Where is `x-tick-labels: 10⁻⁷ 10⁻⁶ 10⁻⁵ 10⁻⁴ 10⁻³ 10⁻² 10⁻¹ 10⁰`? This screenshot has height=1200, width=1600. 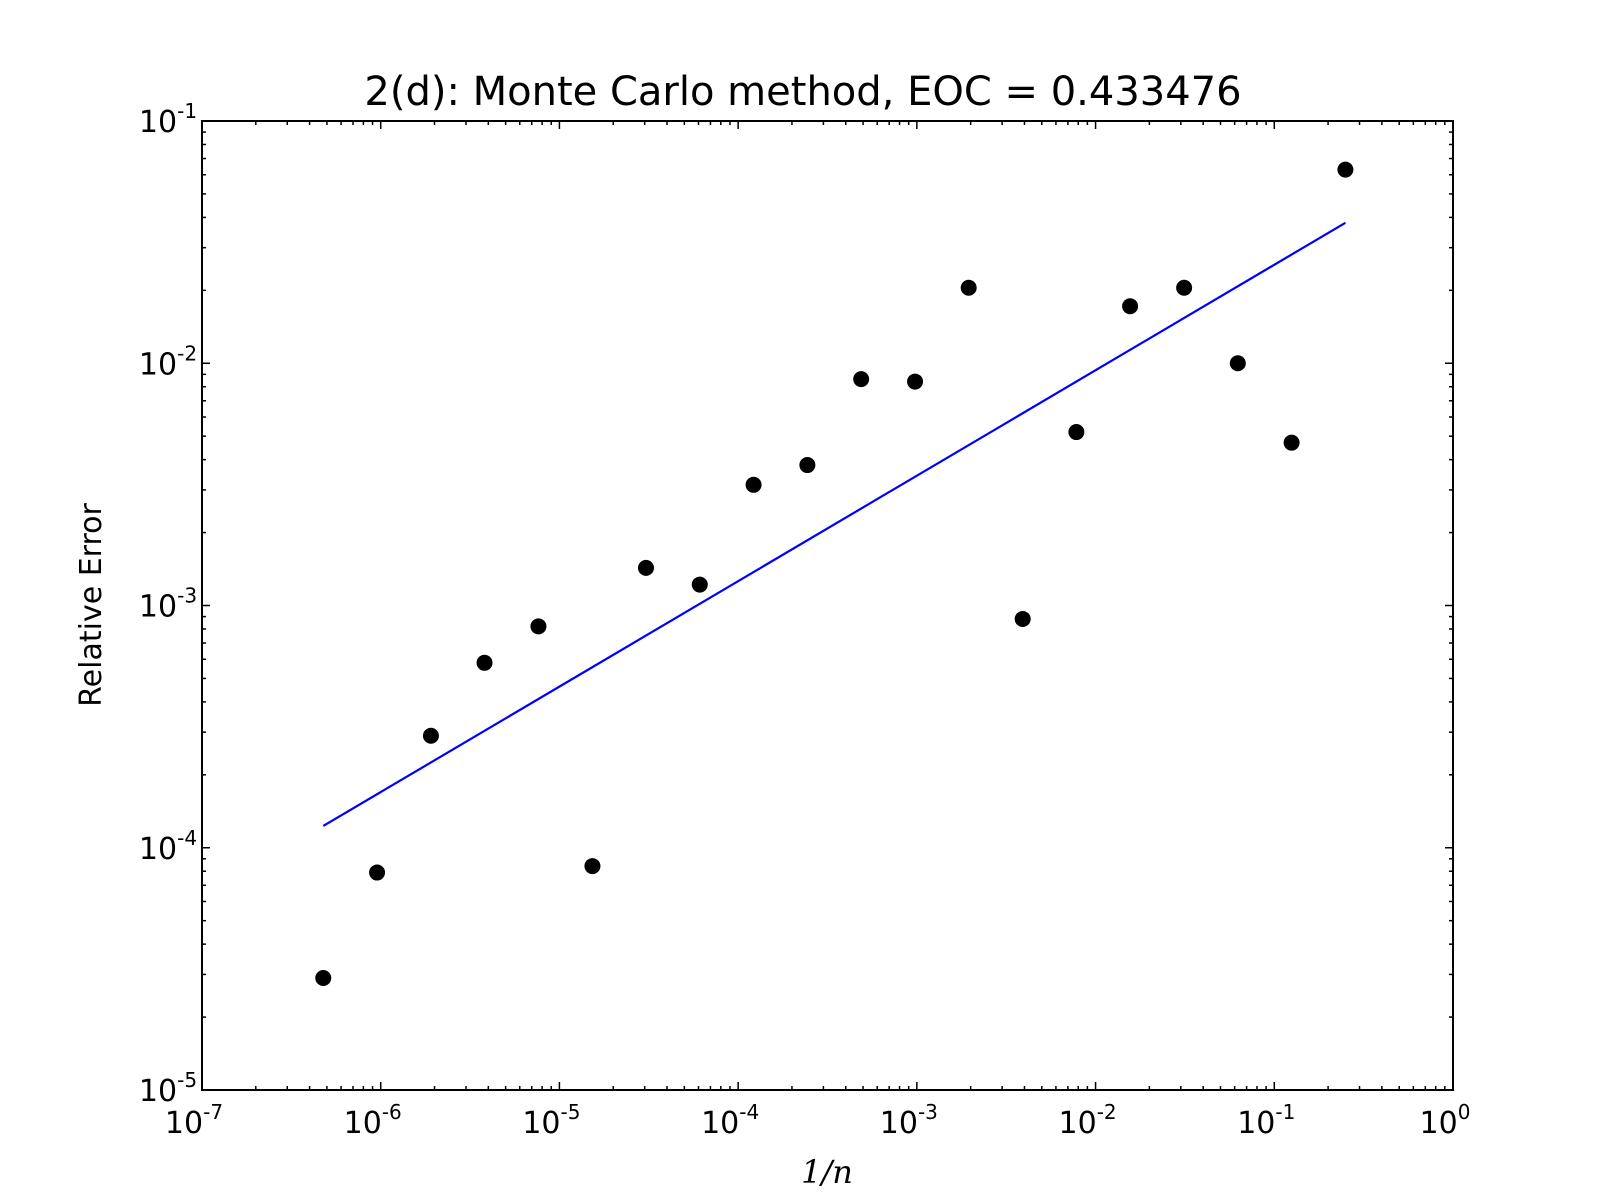 x-tick-labels: 10⁻⁷ 10⁻⁶ 10⁻⁵ 10⁻⁴ 10⁻³ 10⁻² 10⁻¹ 10⁰ is located at coordinates (818, 1120).